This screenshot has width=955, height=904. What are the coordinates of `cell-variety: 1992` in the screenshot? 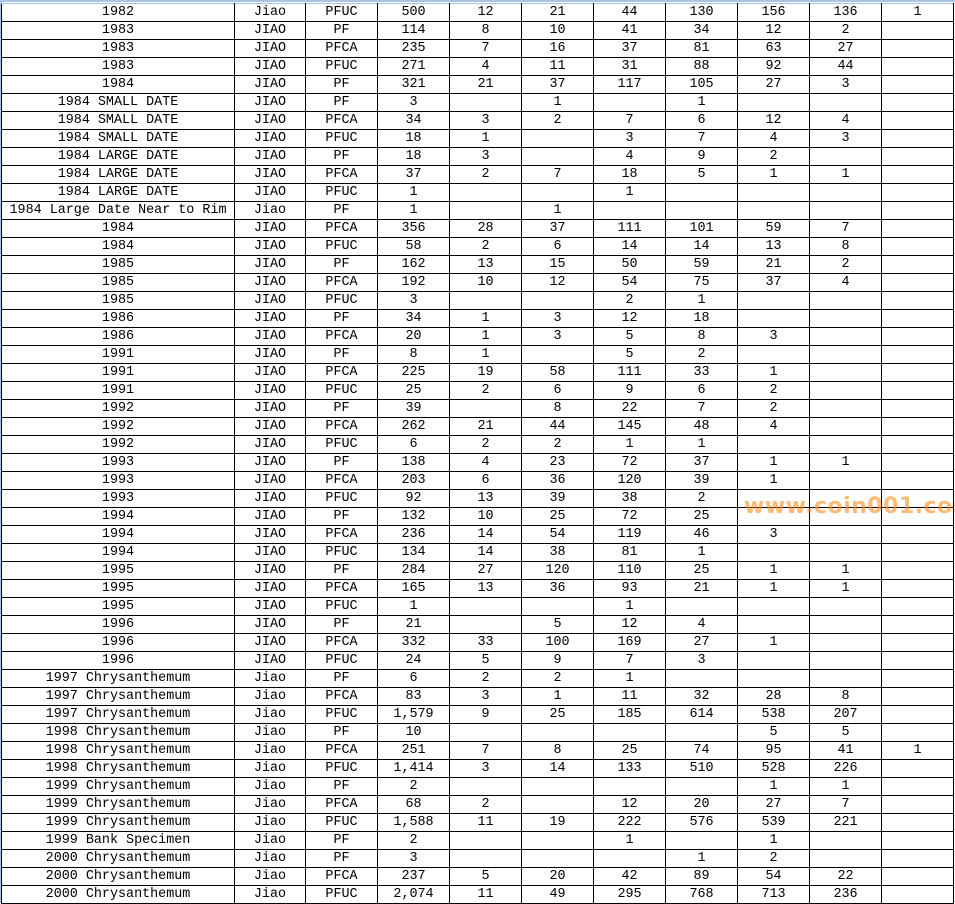 It's located at (118, 444).